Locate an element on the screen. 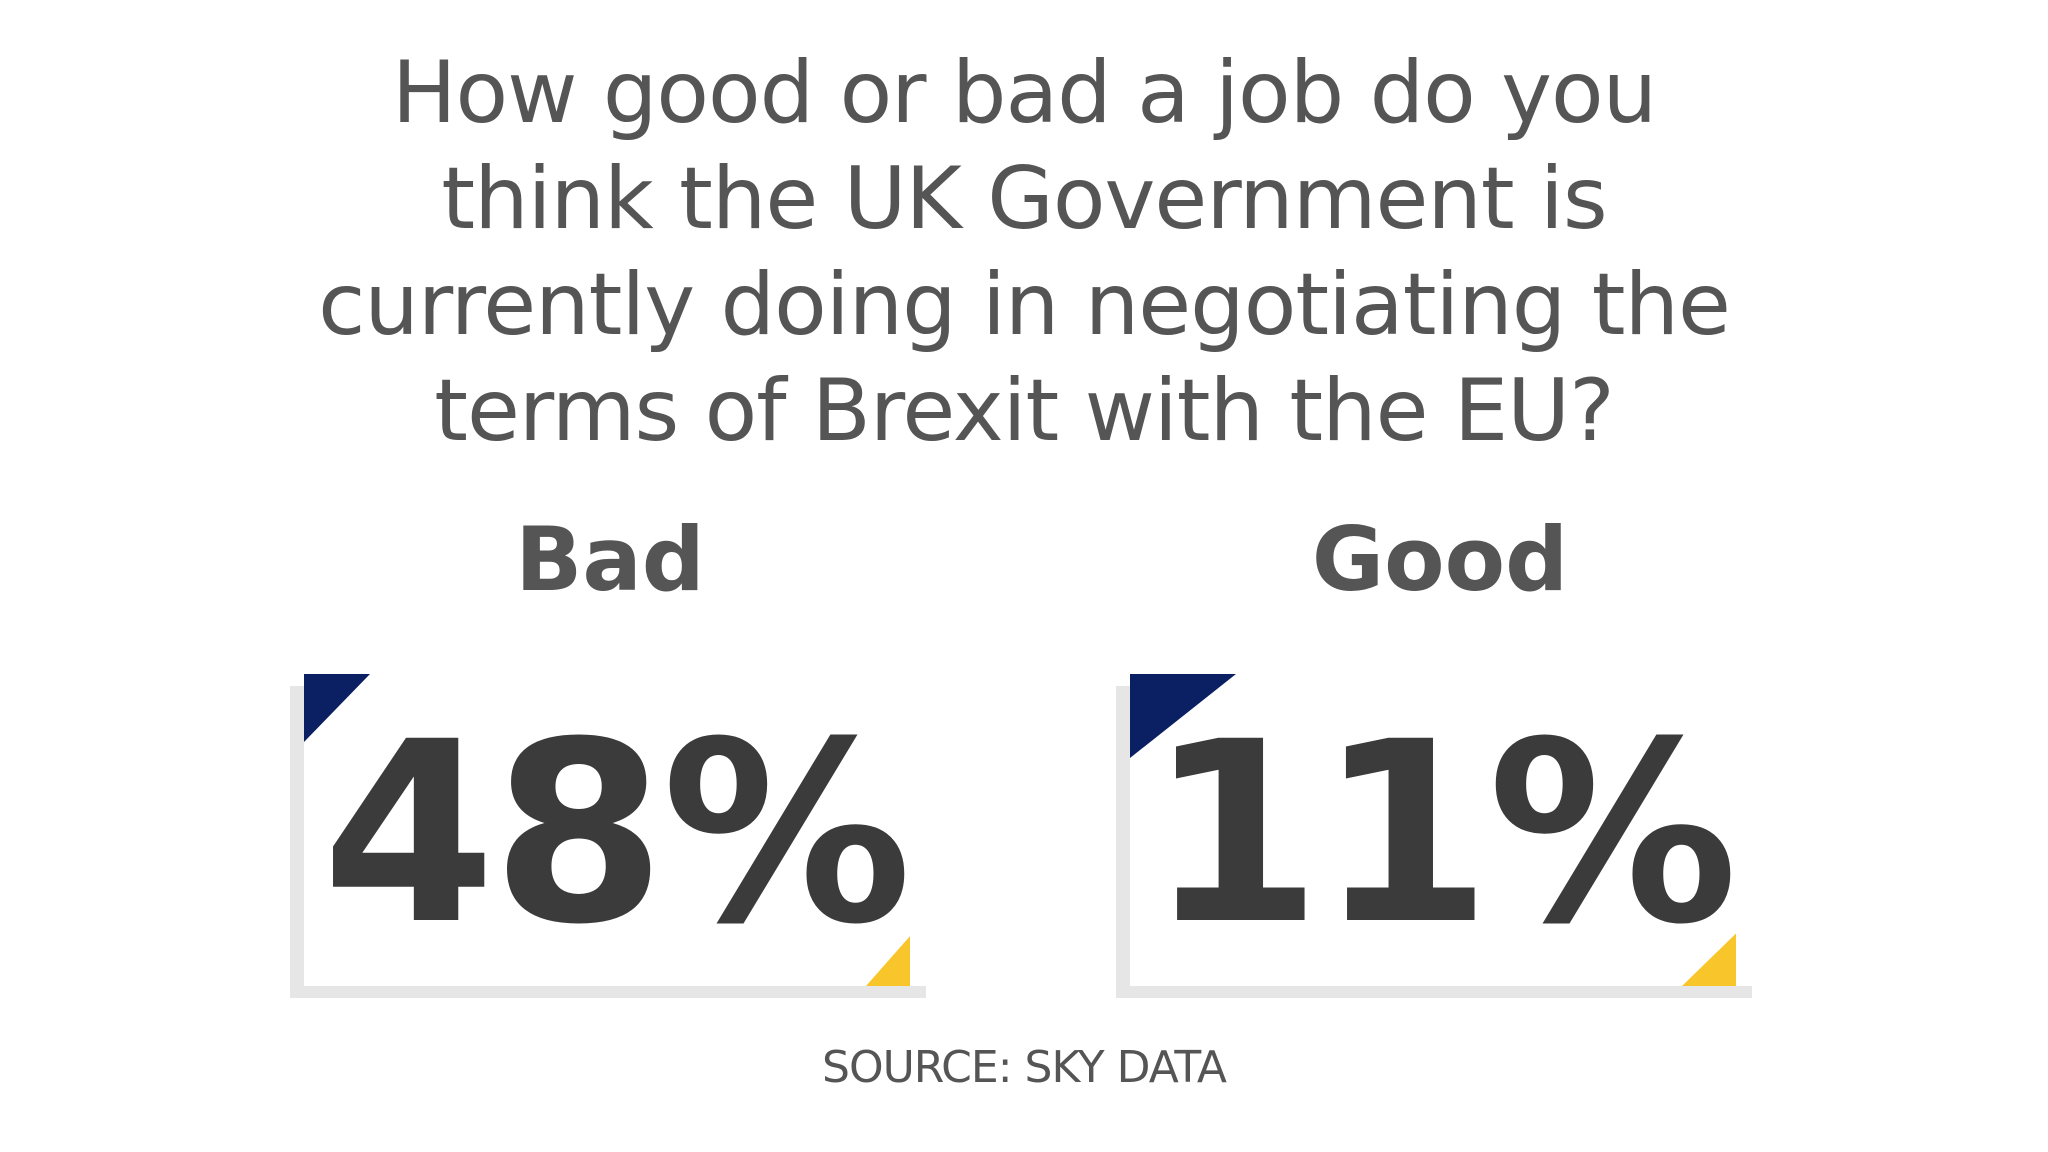 Image resolution: width=2048 pixels, height=1152 pixels. question-line-1: How good or bad a job do you is located at coordinates (1024, 93).